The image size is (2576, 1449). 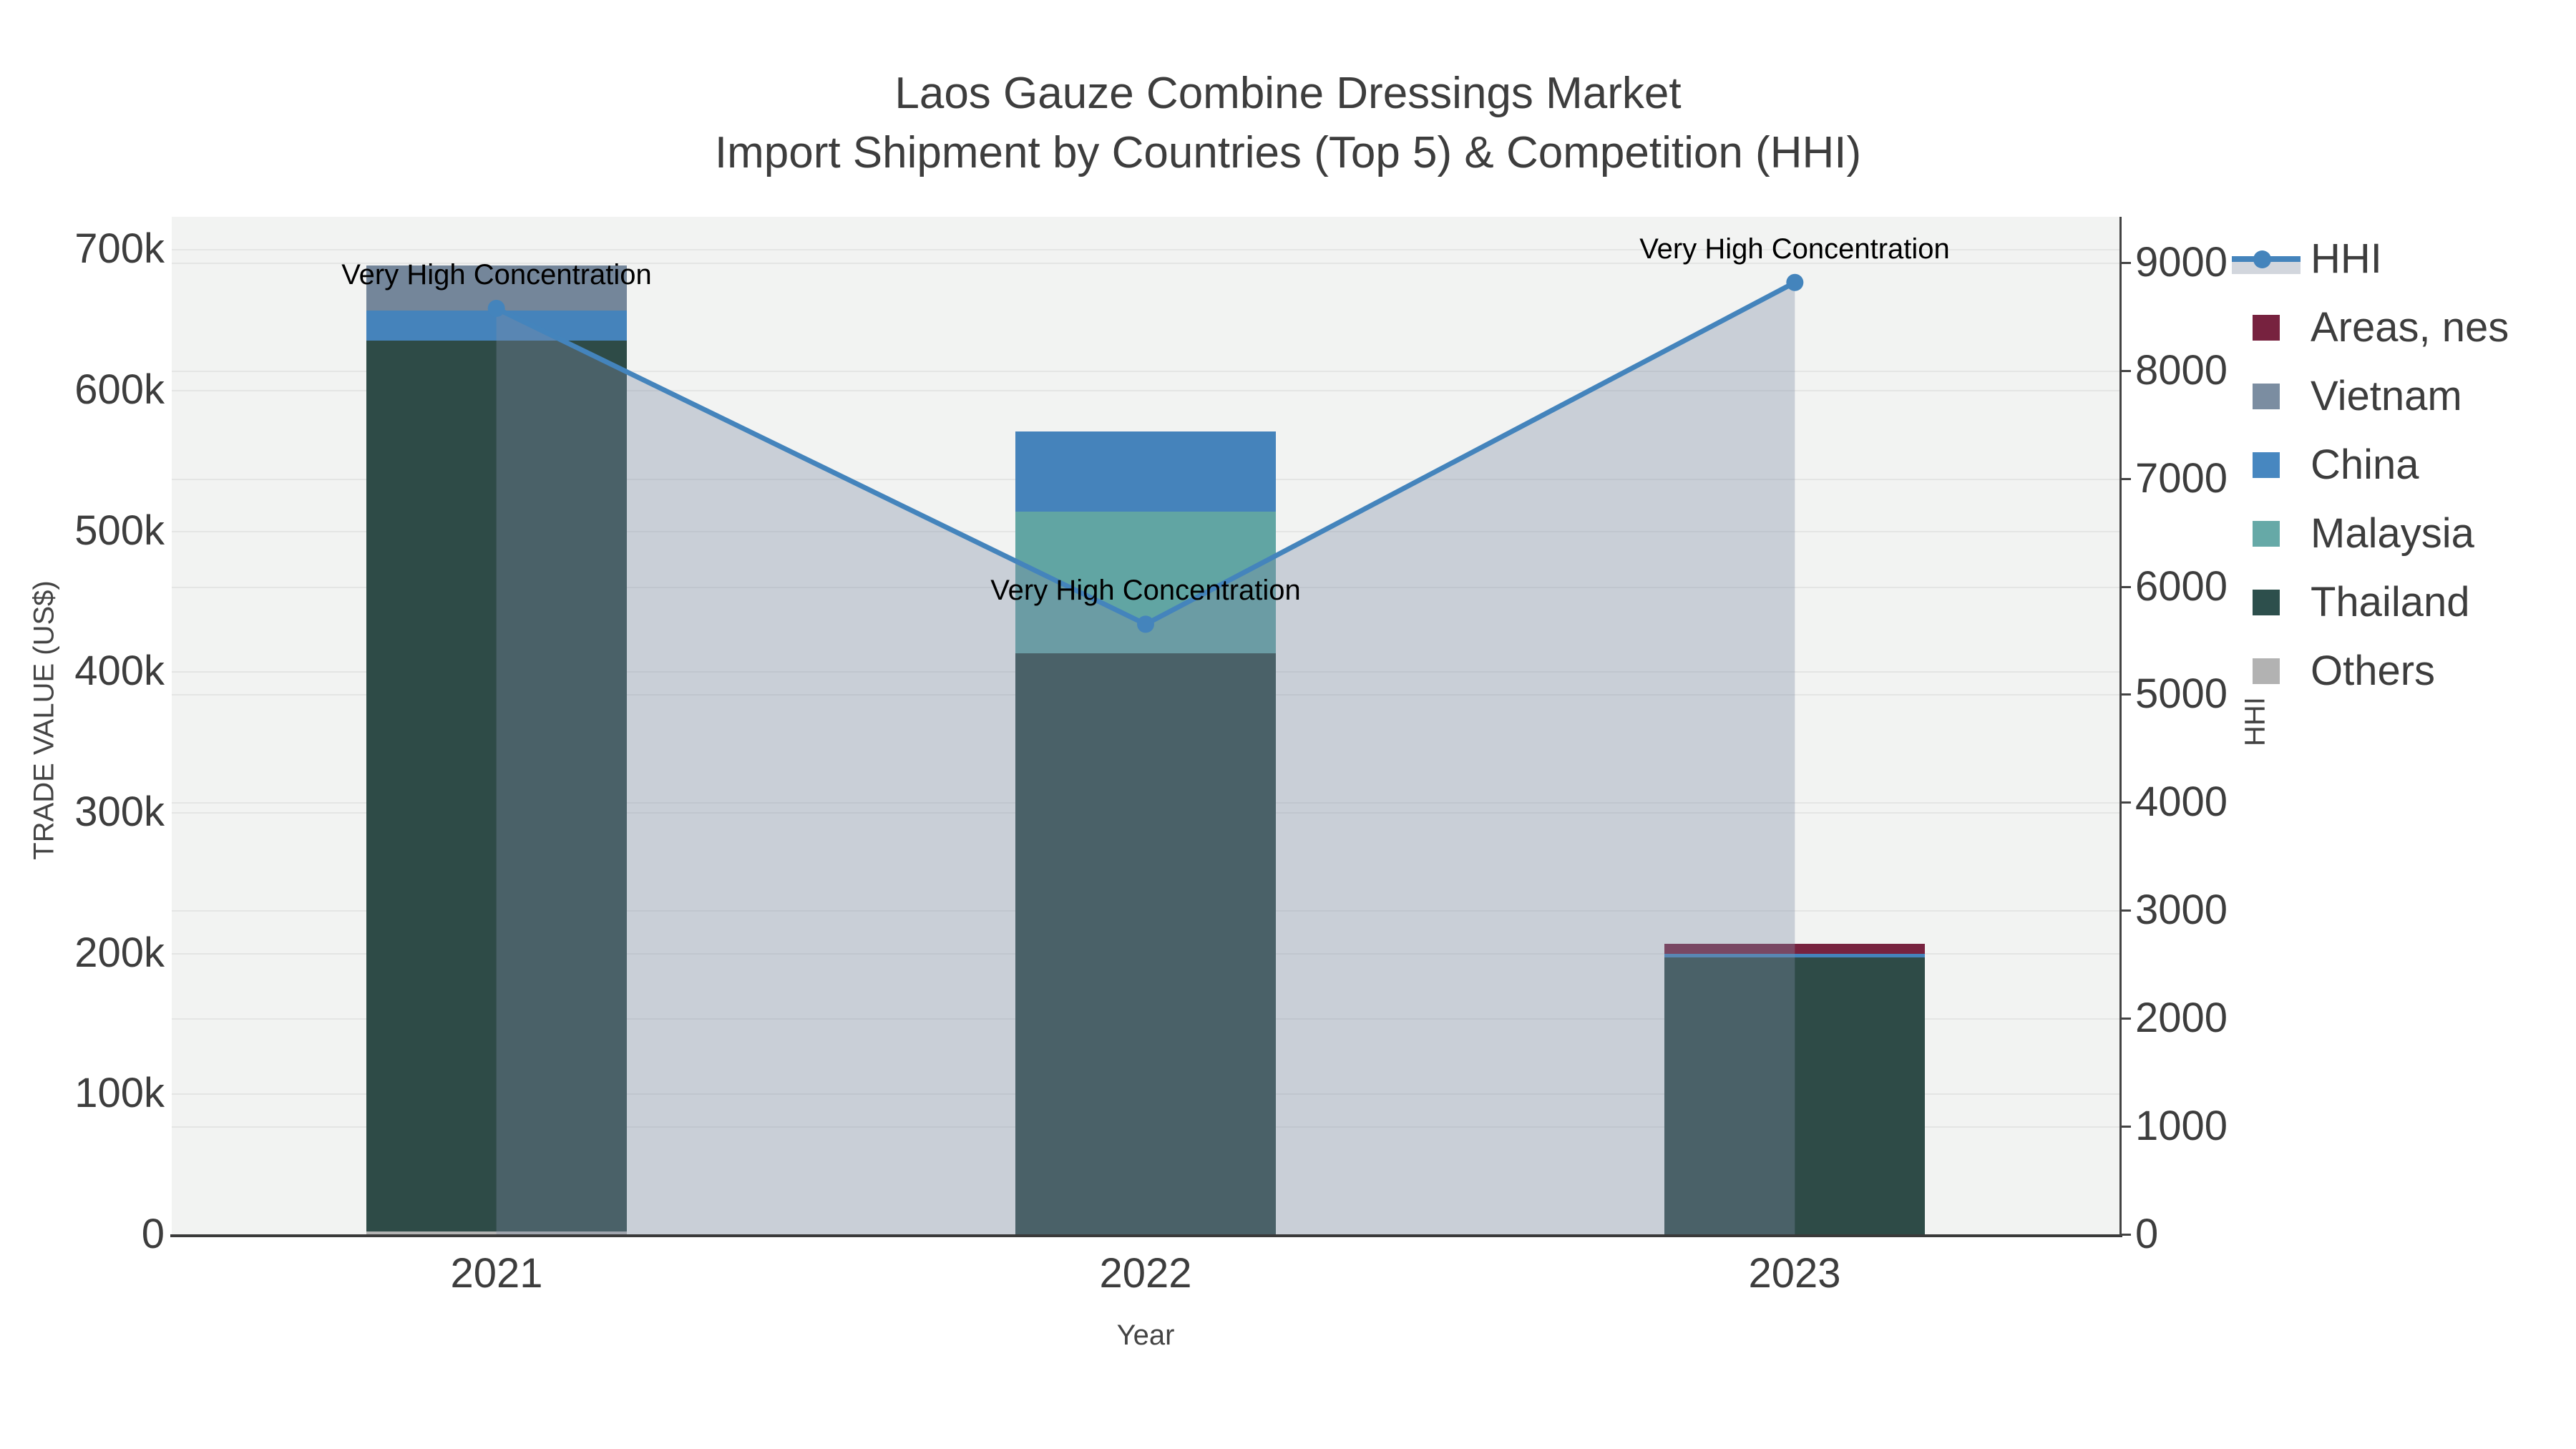 What do you see at coordinates (1145, 943) in the screenshot?
I see `bar-thailand-2022` at bounding box center [1145, 943].